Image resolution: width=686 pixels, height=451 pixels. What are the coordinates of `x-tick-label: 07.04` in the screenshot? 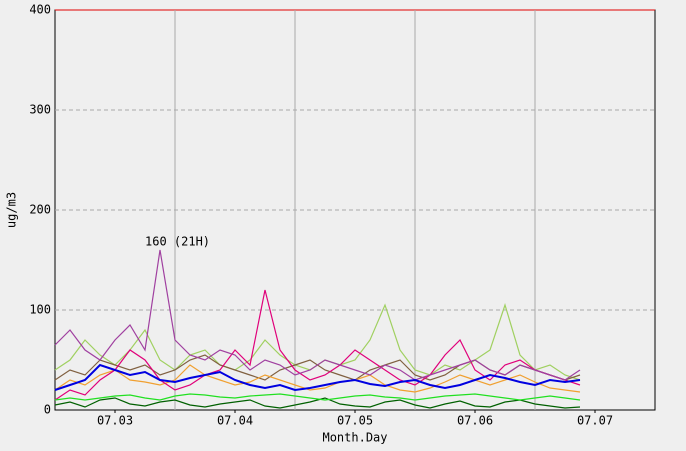 It's located at (235, 421).